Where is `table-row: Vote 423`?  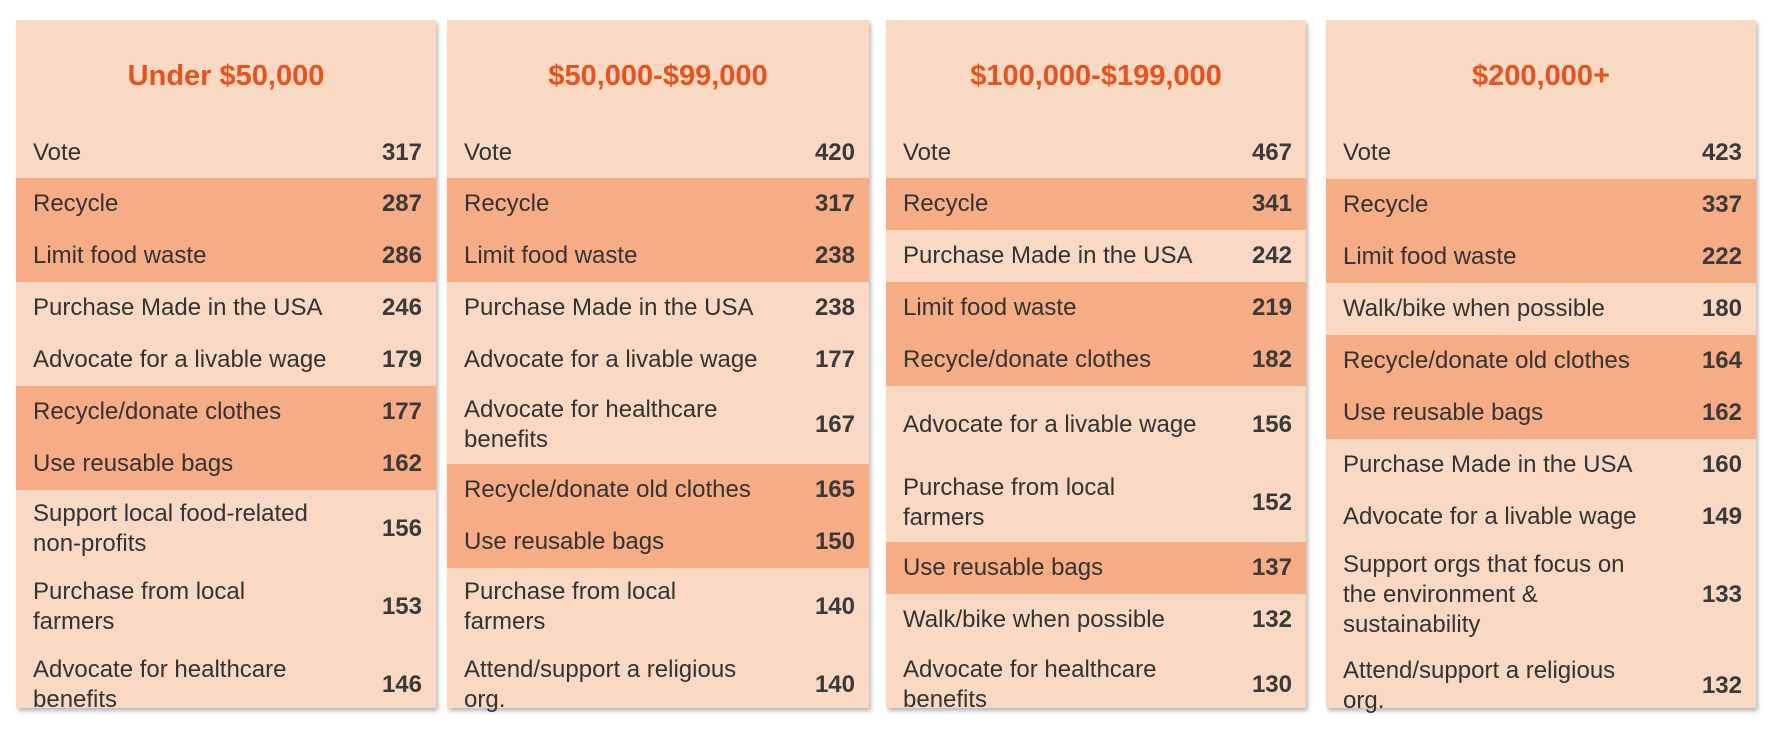 table-row: Vote 423 is located at coordinates (1541, 153).